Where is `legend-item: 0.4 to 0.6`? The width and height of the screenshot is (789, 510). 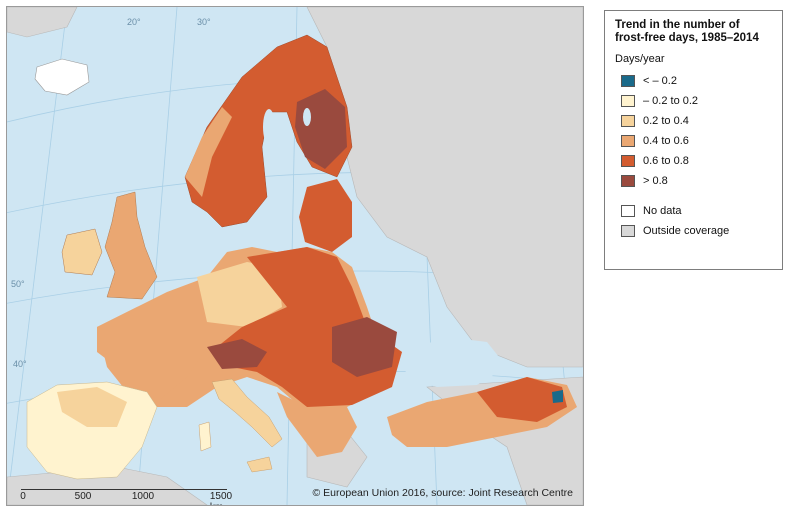
legend-item: 0.4 to 0.6 is located at coordinates (693, 141).